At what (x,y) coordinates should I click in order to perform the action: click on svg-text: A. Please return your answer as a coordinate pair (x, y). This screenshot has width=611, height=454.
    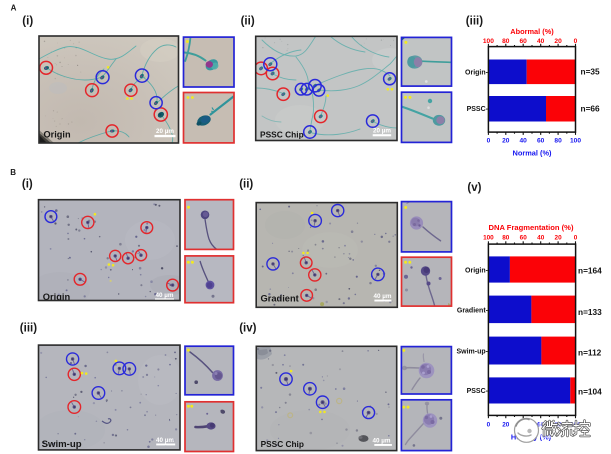
    Looking at the image, I should click on (14, 8).